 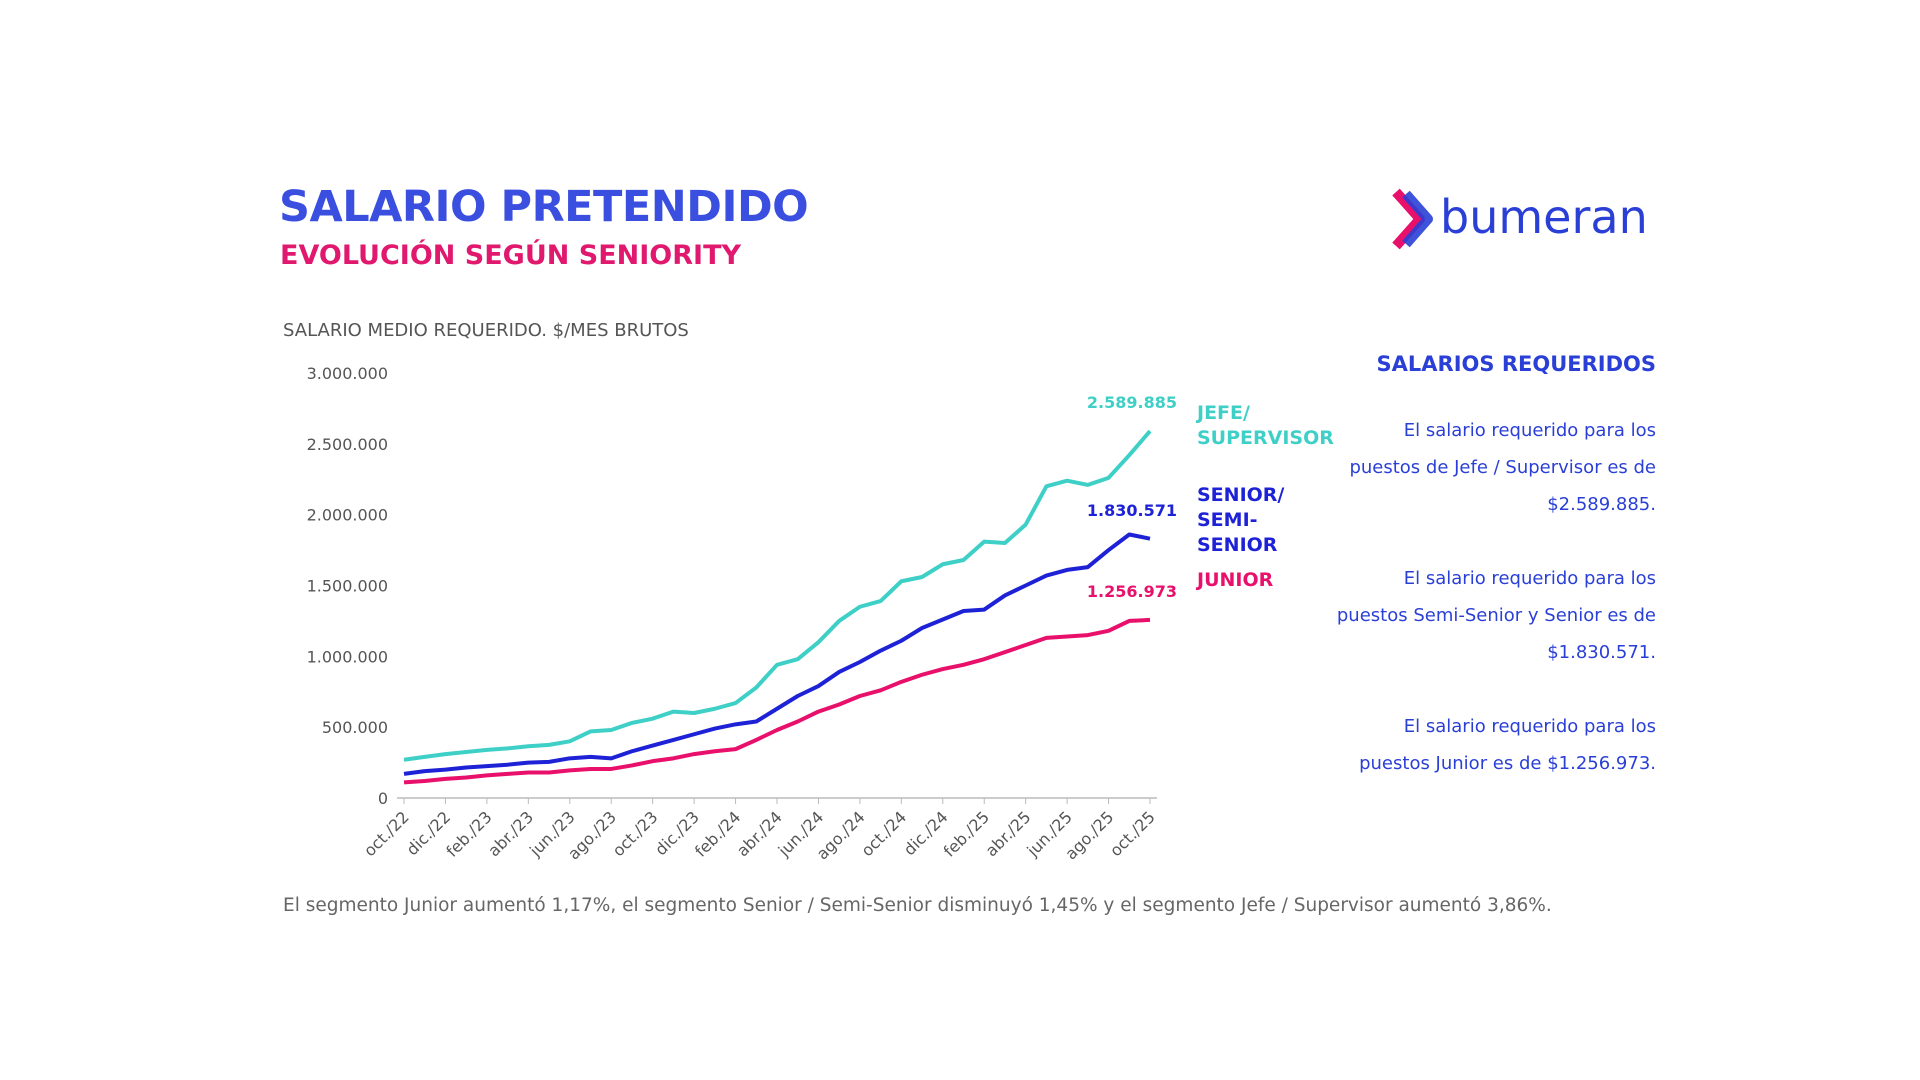 I want to click on series-label: JEFE/ SUPERVISOR, so click(x=1265, y=425).